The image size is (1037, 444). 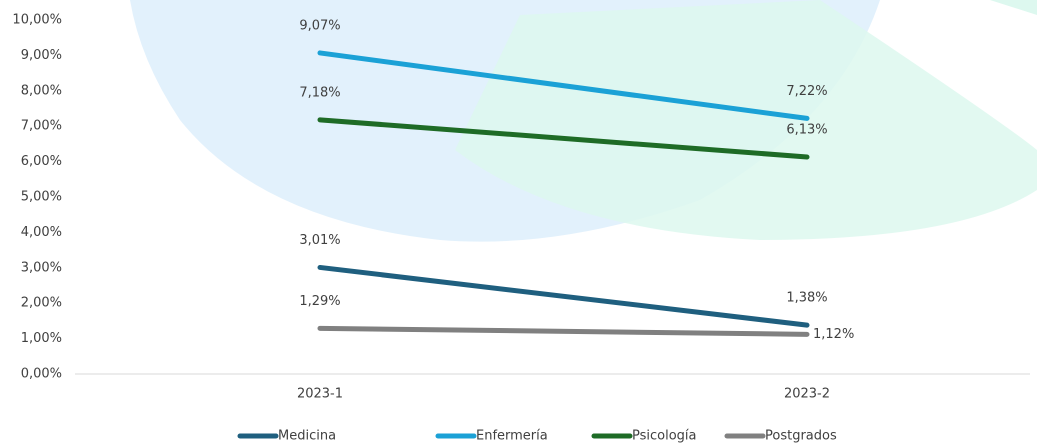 I want to click on y-tick-label: 1,00%, so click(x=41, y=338).